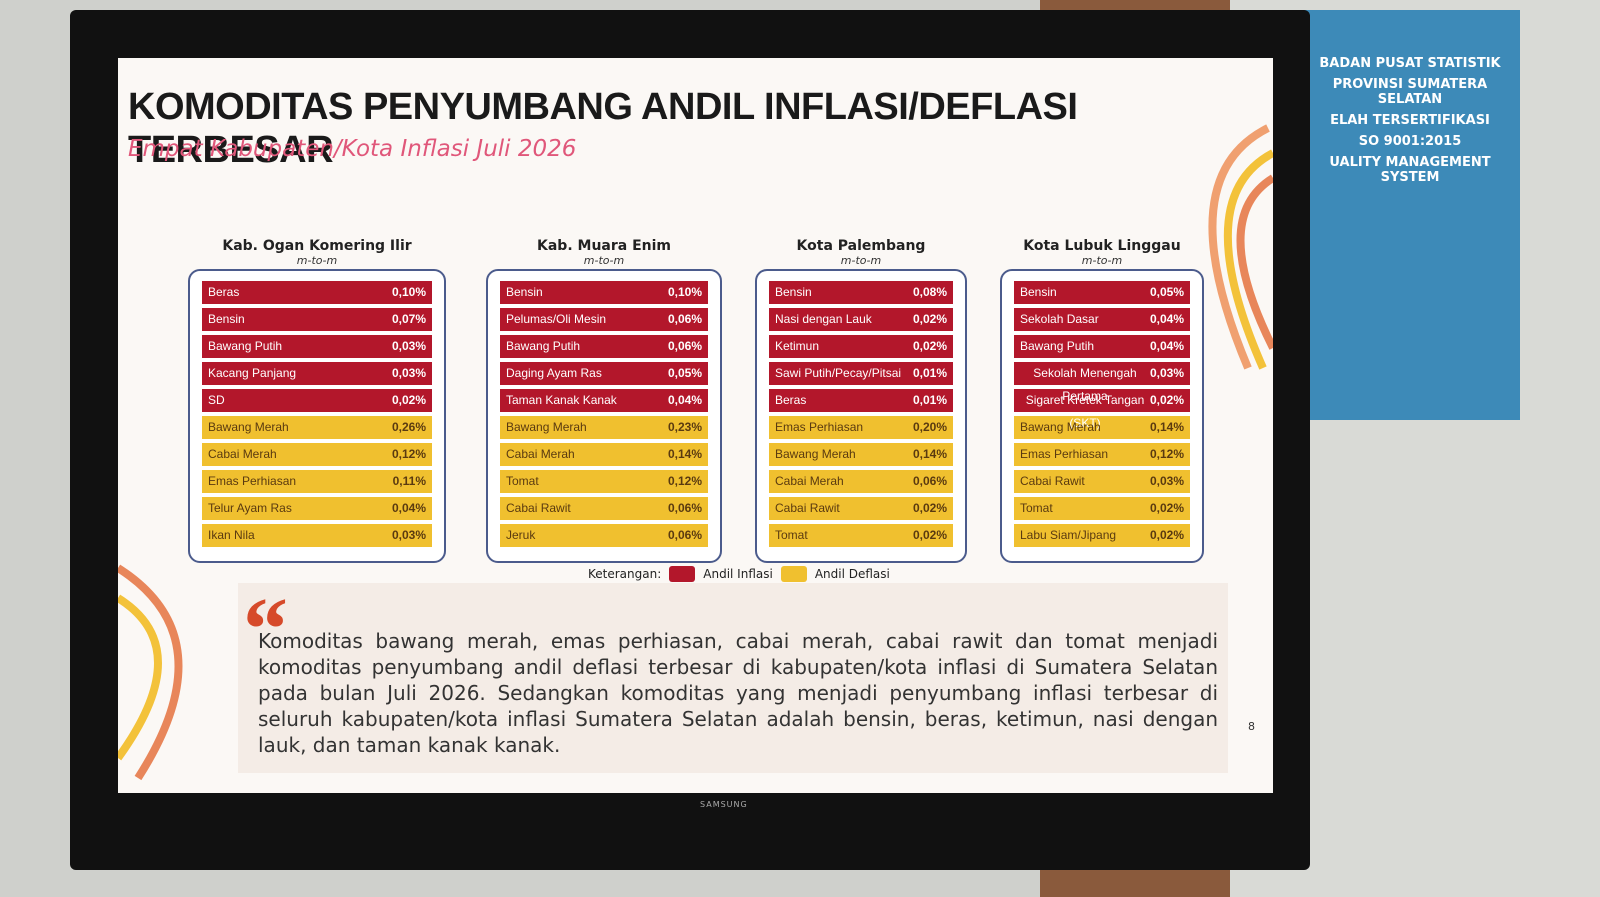 Image resolution: width=1600 pixels, height=897 pixels. I want to click on quote-mark: “, so click(265, 629).